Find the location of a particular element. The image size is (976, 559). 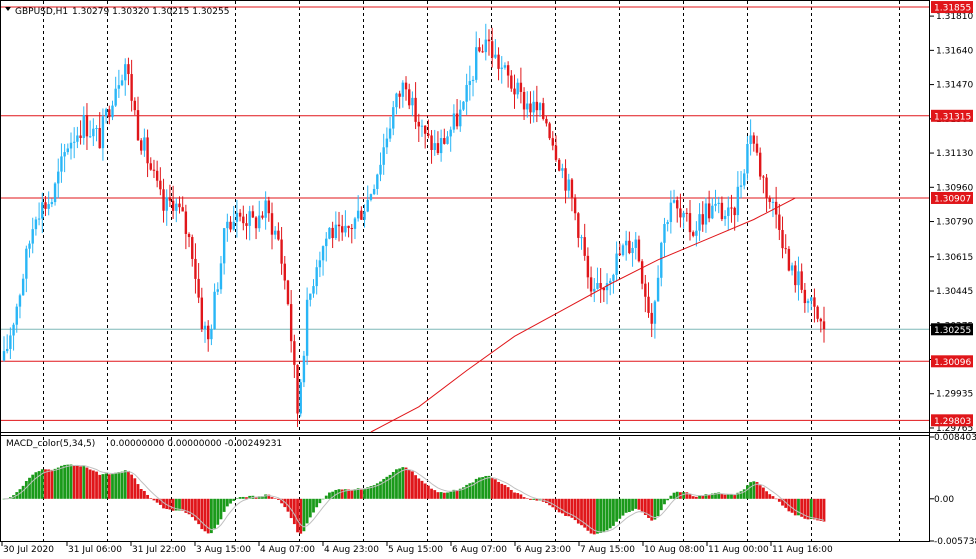

time-tick-label: 10 Aug 08:00 is located at coordinates (674, 550).